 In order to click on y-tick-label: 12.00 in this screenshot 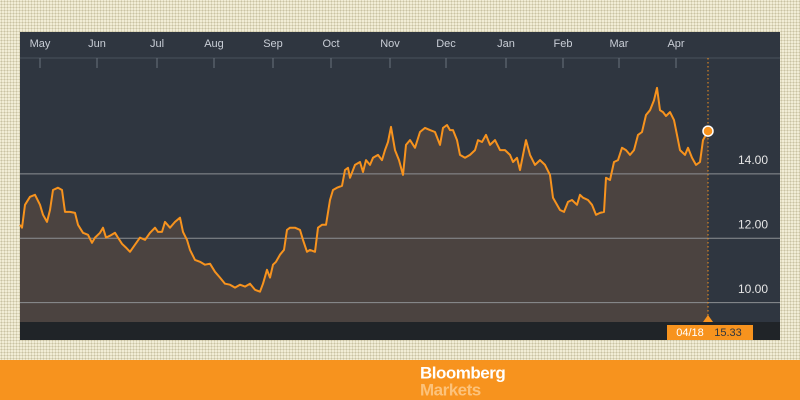, I will do `click(753, 224)`.